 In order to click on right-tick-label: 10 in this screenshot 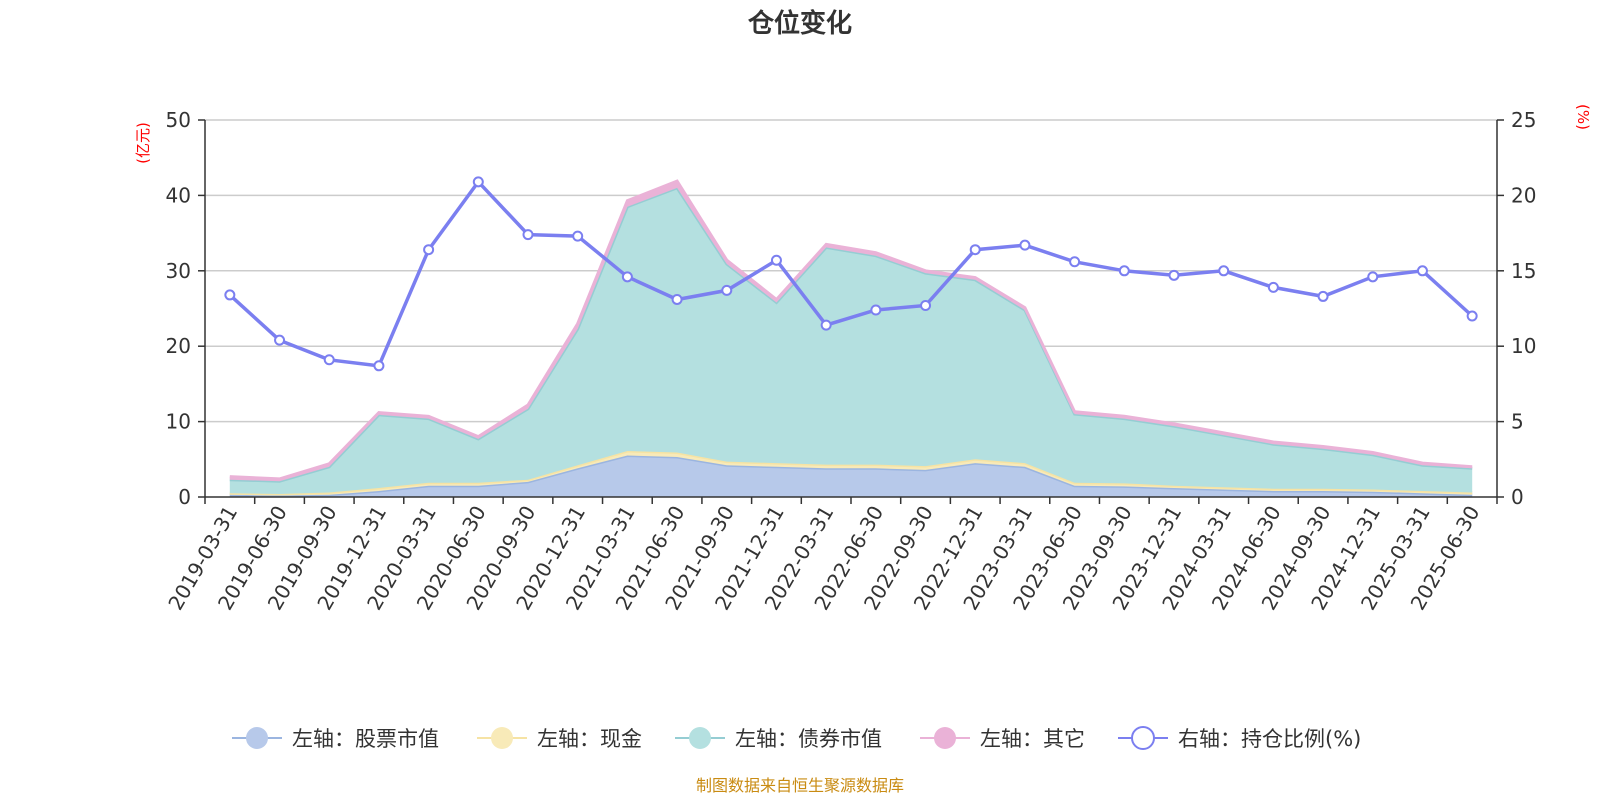, I will do `click(1523, 346)`.